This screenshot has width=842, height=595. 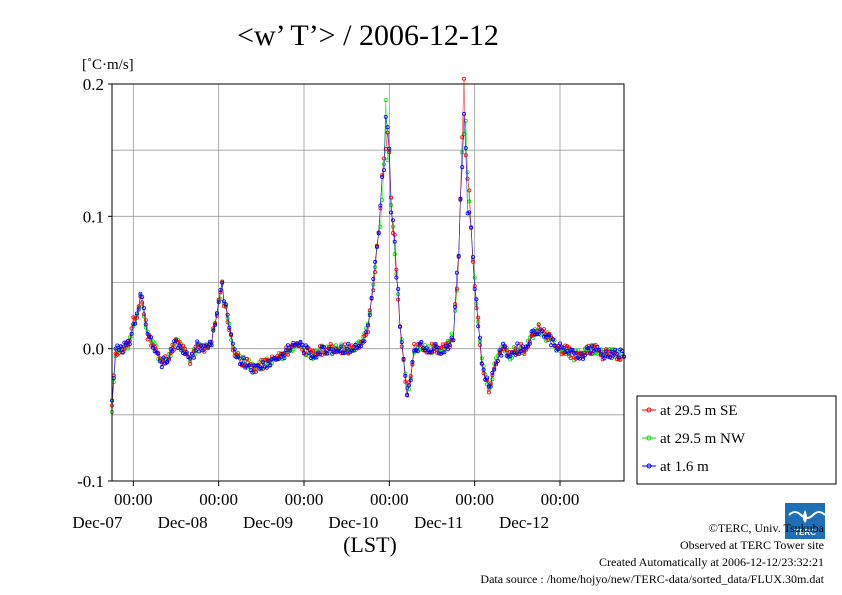 What do you see at coordinates (767, 528) in the screenshot?
I see `credit-line-1: ©TERC, Univ. Tsukuba` at bounding box center [767, 528].